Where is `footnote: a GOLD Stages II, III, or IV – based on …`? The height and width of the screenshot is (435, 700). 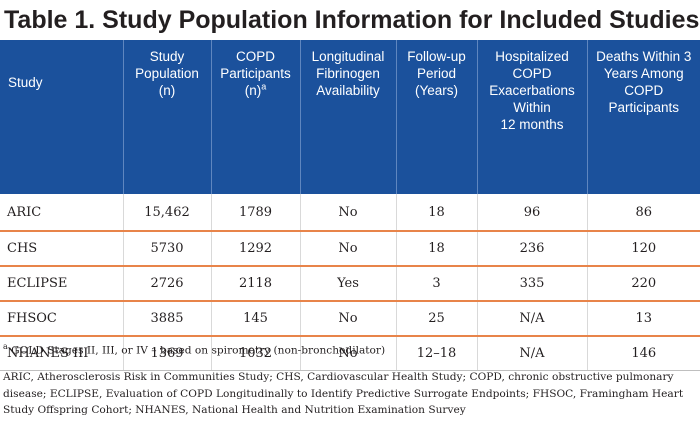
footnote: a GOLD Stages II, III, or IV – based on … is located at coordinates (350, 349).